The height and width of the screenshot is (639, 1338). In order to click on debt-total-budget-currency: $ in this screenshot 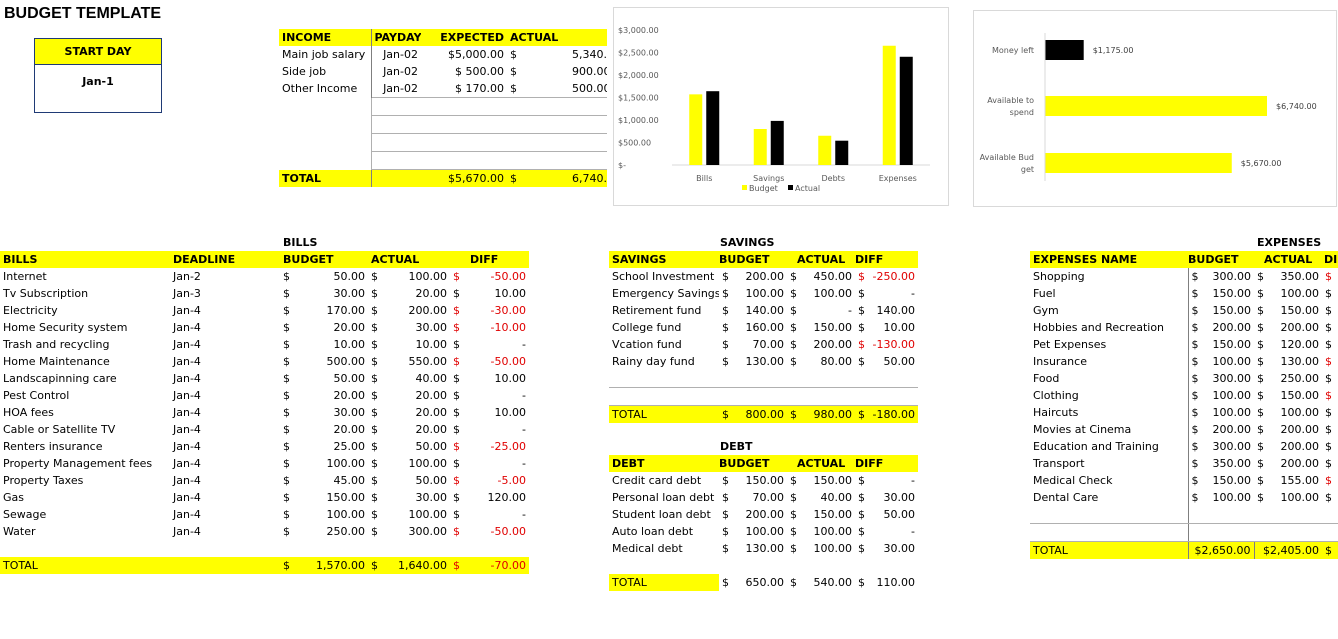, I will do `click(725, 582)`.